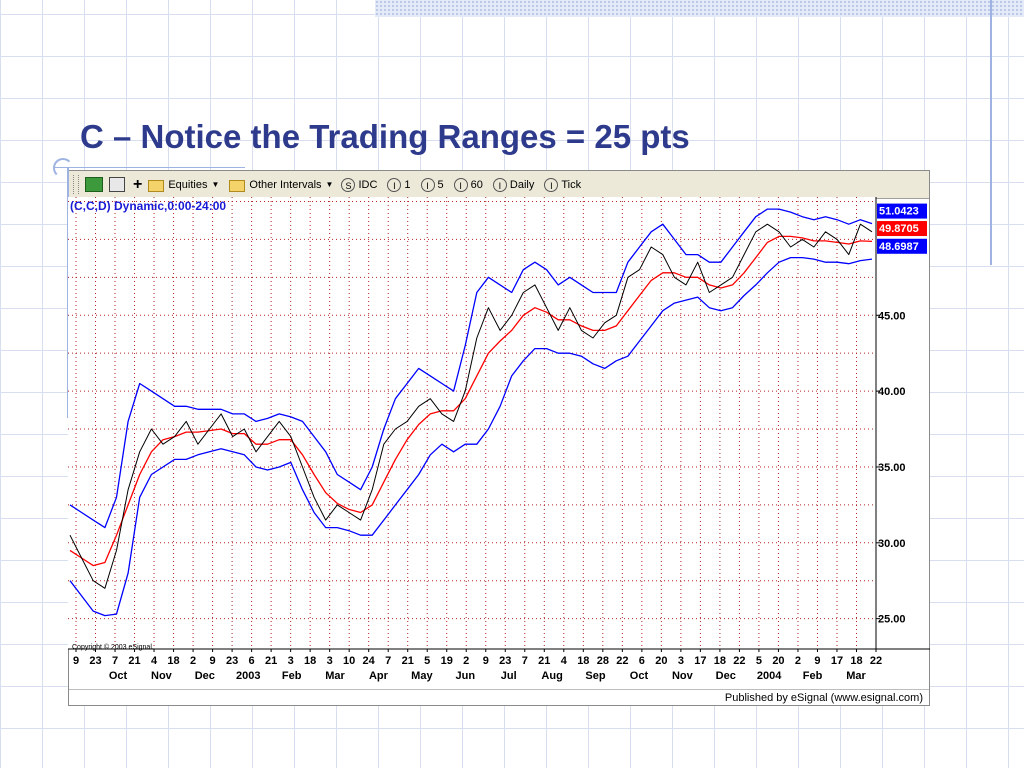 The height and width of the screenshot is (768, 1024). What do you see at coordinates (385, 136) in the screenshot?
I see `slide-title: C – Notice the Trading Ranges = 25 pts` at bounding box center [385, 136].